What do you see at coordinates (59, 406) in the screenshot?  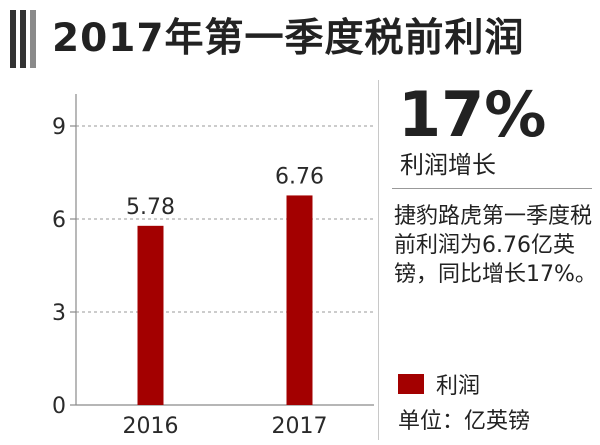 I see `y-tick-label: 0` at bounding box center [59, 406].